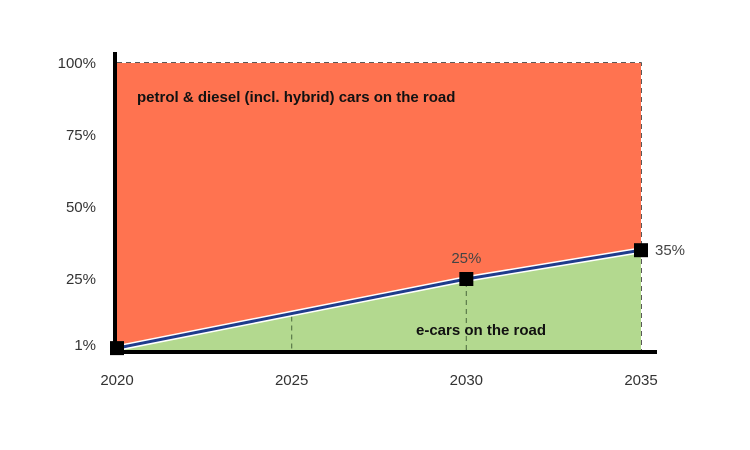 This screenshot has width=750, height=450. What do you see at coordinates (670, 250) in the screenshot?
I see `data-point-label-2035: 35%` at bounding box center [670, 250].